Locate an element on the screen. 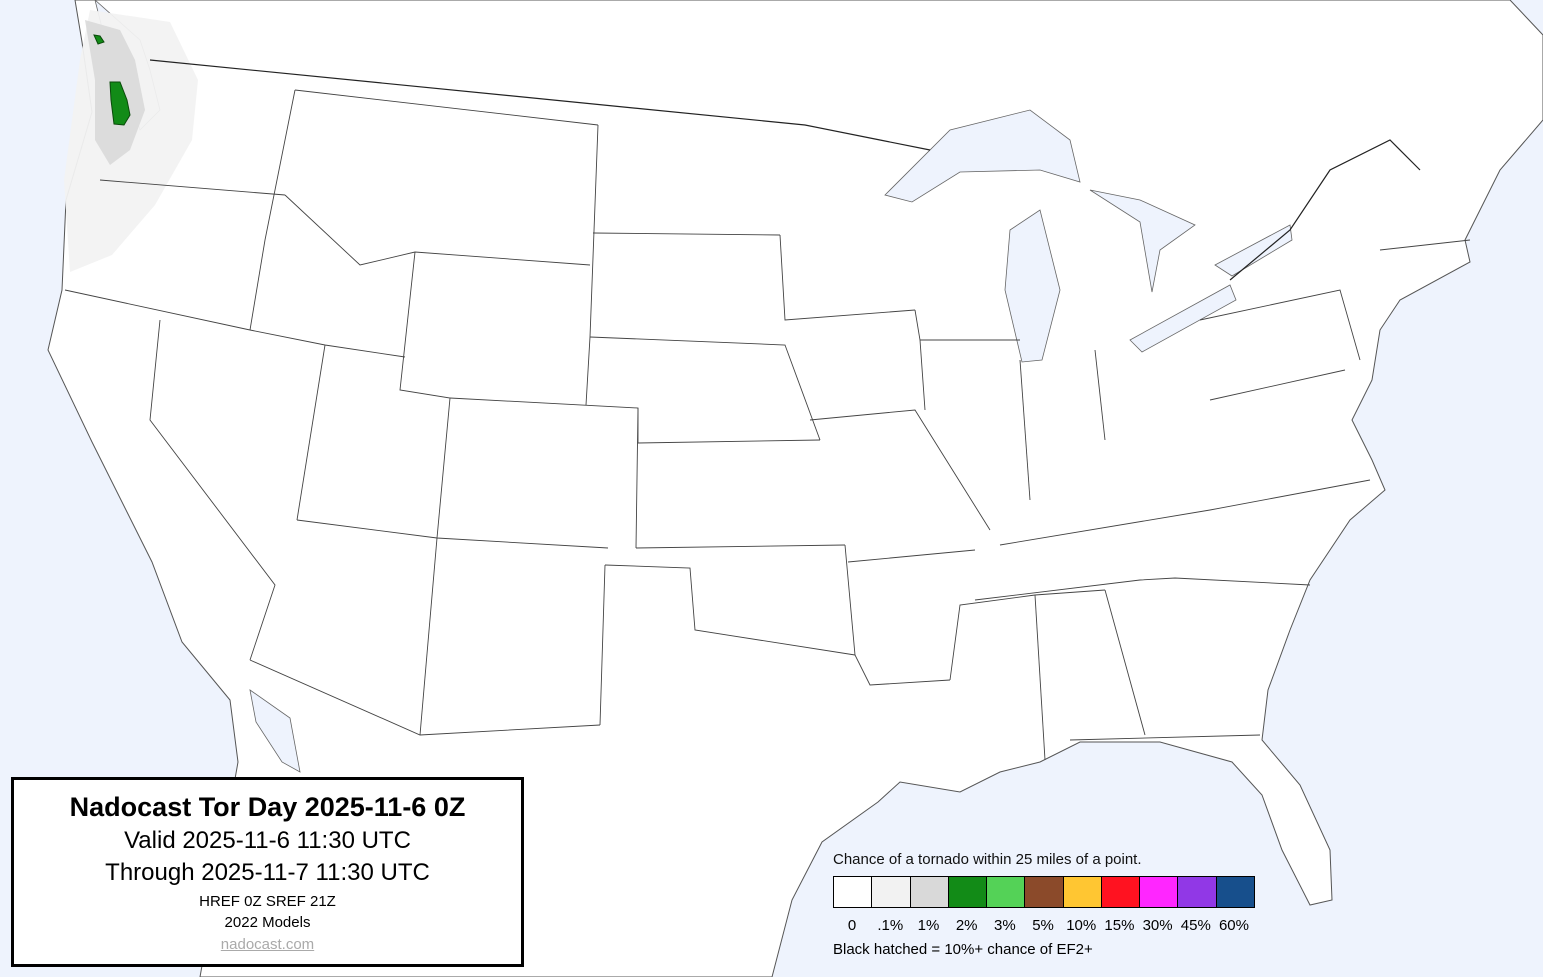 The width and height of the screenshot is (1543, 977). through-time: Through 2025-11-7 11:30 UTC is located at coordinates (267, 872).